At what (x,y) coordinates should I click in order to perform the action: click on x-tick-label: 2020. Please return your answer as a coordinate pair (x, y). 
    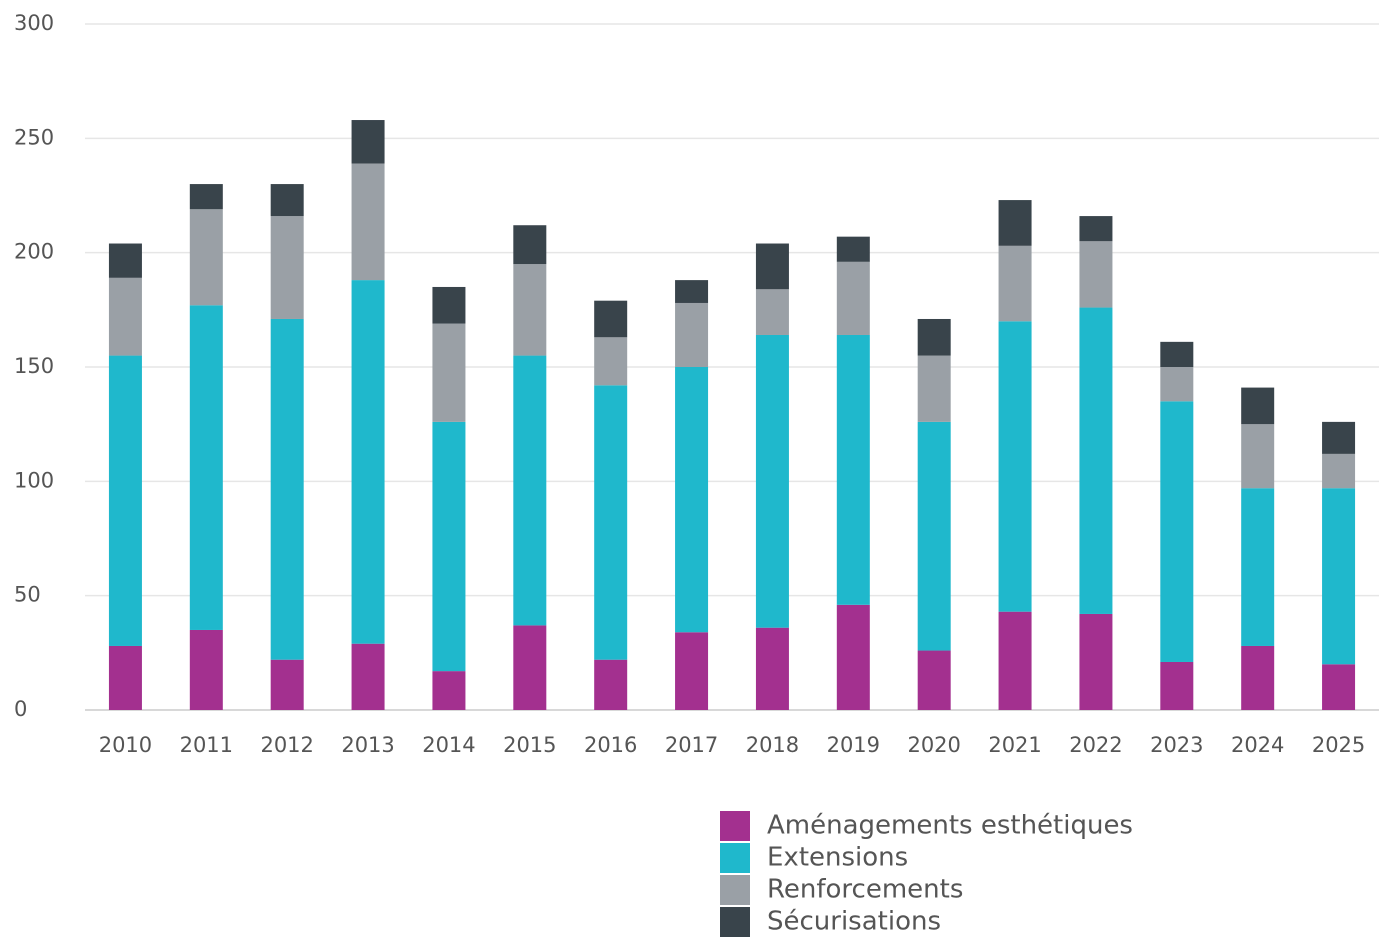
    Looking at the image, I should click on (933, 745).